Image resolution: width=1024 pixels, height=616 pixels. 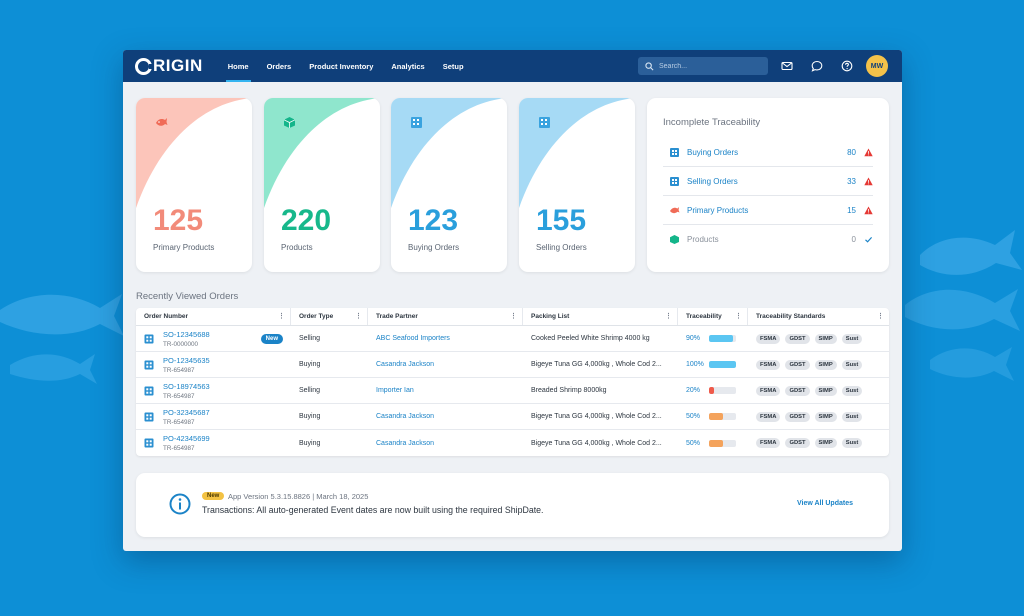 What do you see at coordinates (449, 185) in the screenshot?
I see `kpi-buying-orders: 123 Buying Orders` at bounding box center [449, 185].